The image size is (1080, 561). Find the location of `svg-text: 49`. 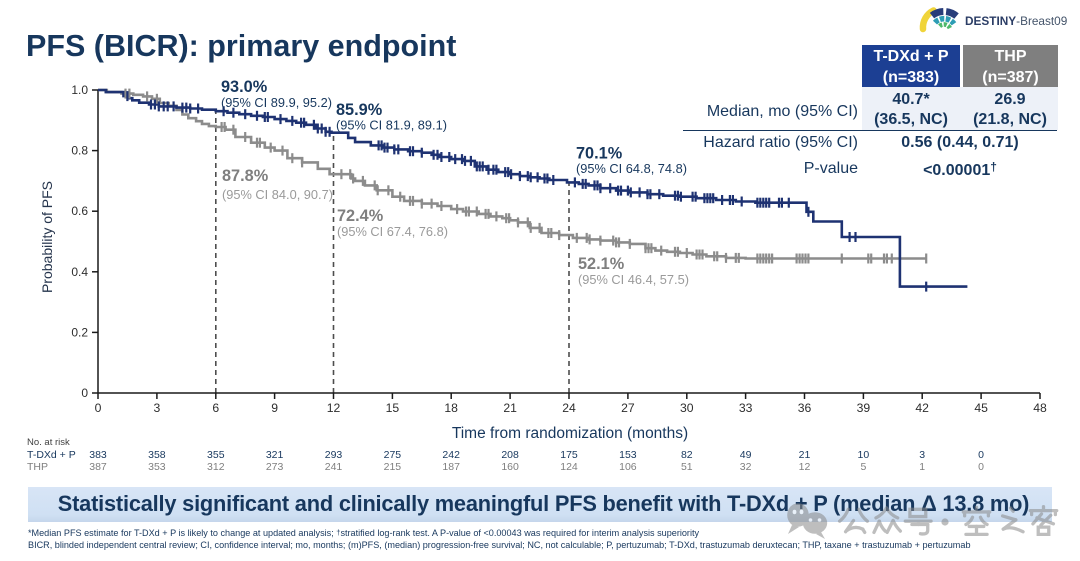

svg-text: 49 is located at coordinates (746, 455).